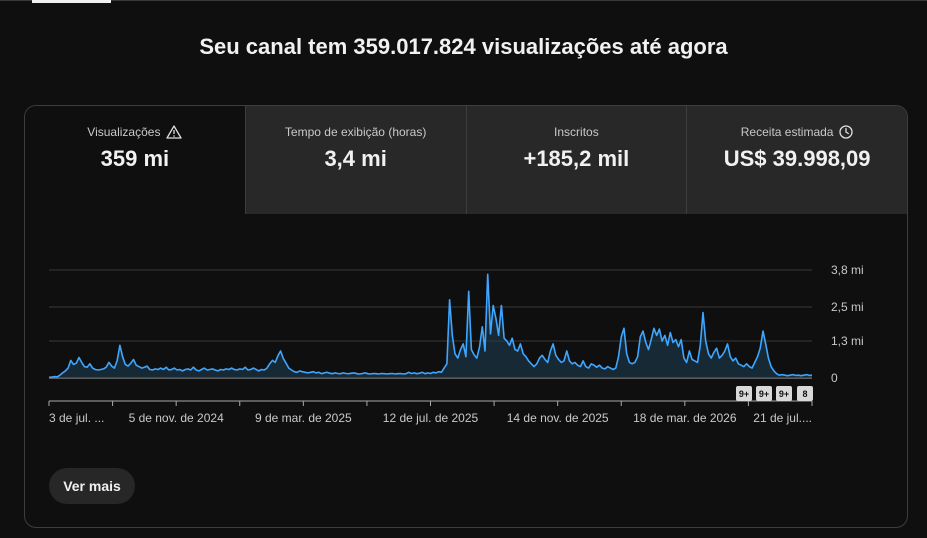  I want to click on see-more-button: Ver mais, so click(92, 486).